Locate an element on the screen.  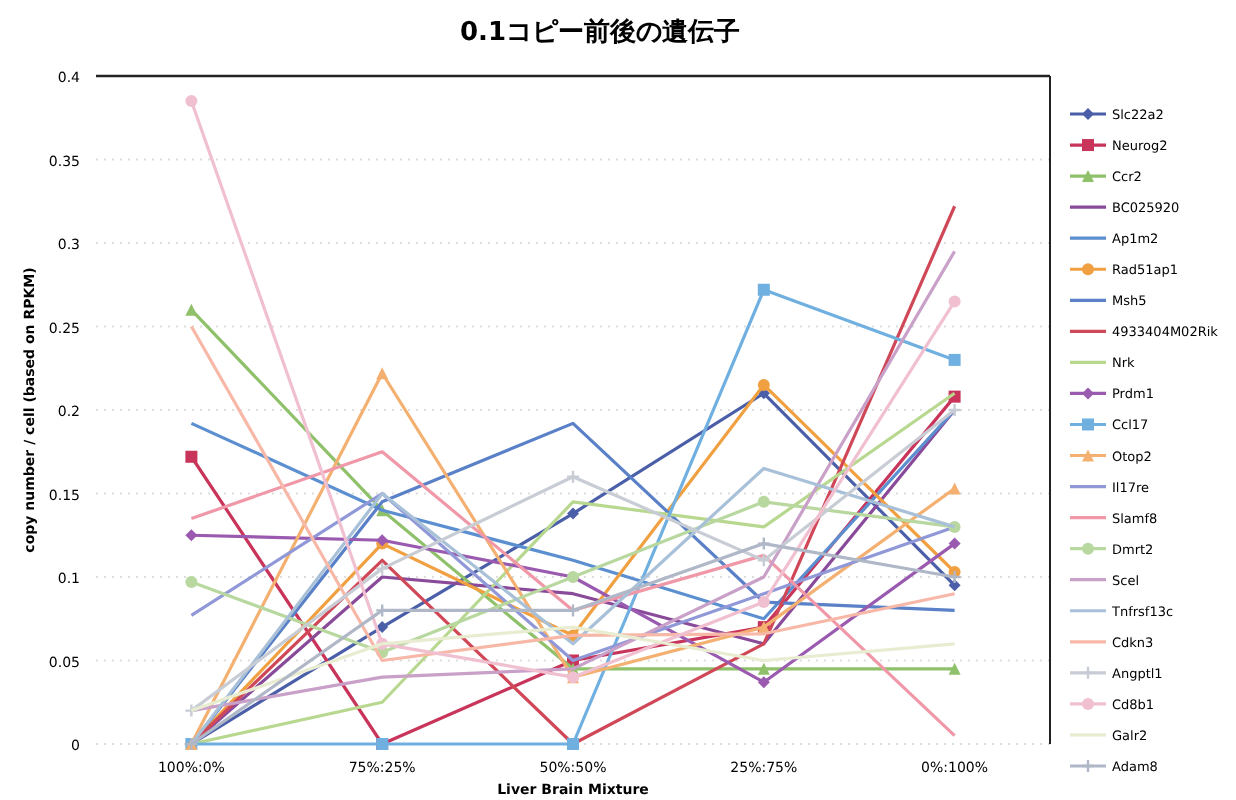
chart-title: 0.1コピー前後の遺伝子 is located at coordinates (600, 32).